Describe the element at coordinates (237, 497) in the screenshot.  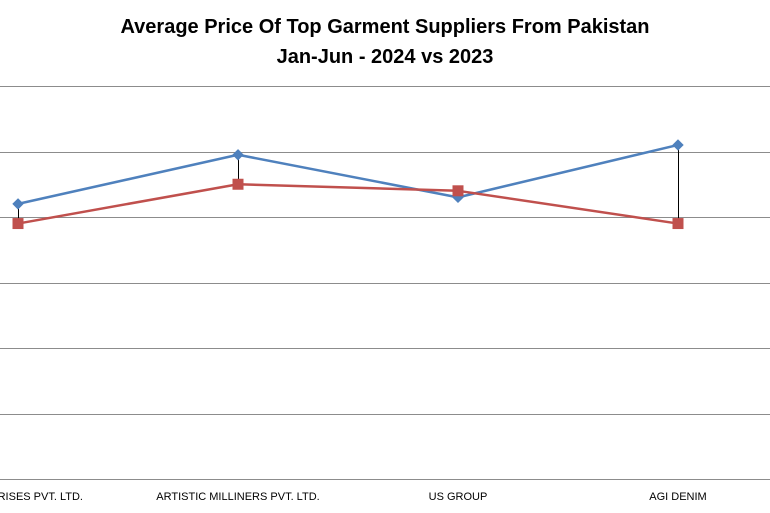
I see `x-tick-label: ARTISTIC MILLINERS PVT. LTD.` at that location.